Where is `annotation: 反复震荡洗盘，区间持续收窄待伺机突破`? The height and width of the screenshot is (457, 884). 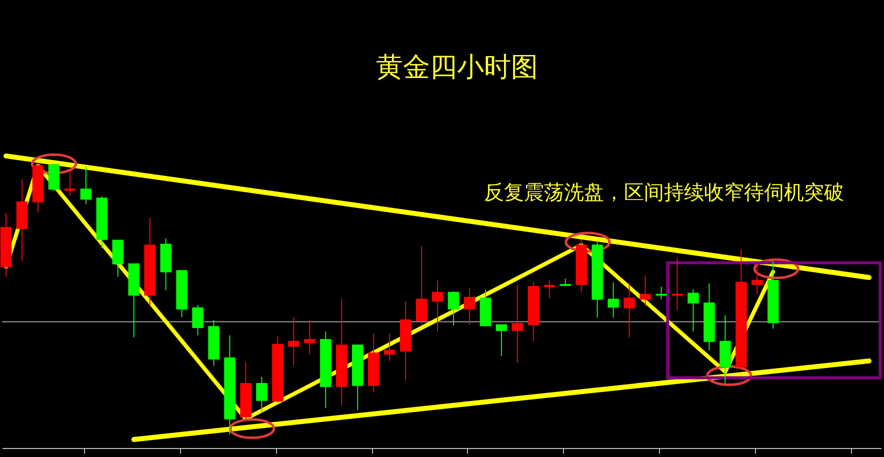 annotation: 反复震荡洗盘，区间持续收窄待伺机突破 is located at coordinates (664, 192).